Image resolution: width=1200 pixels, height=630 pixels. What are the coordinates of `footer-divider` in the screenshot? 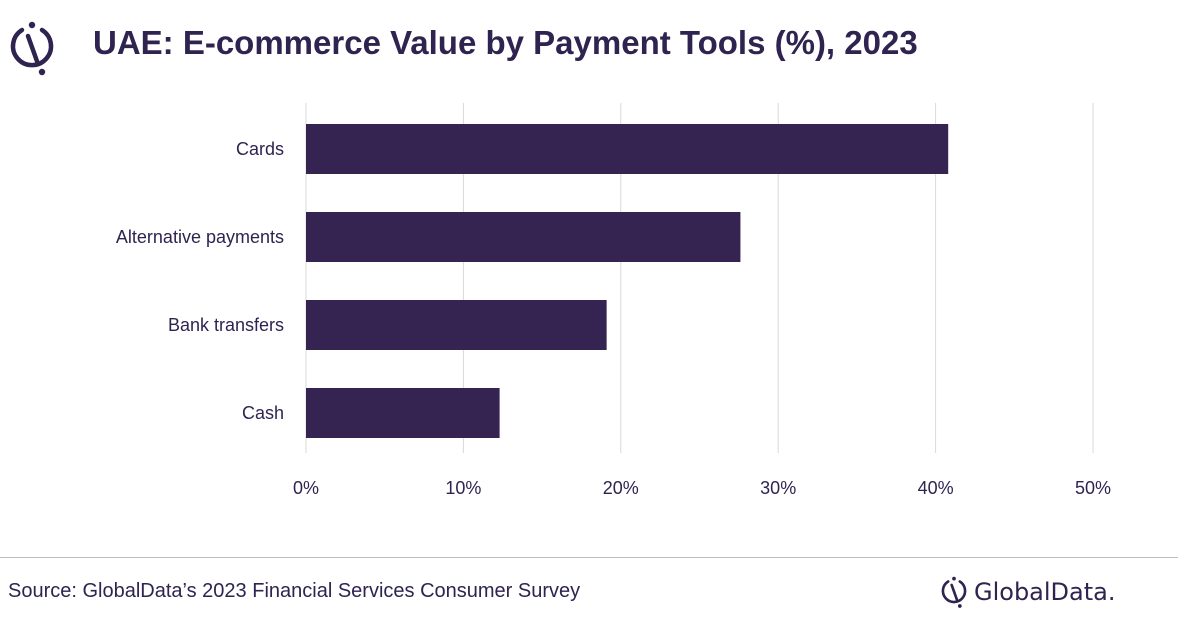 It's located at (589, 557).